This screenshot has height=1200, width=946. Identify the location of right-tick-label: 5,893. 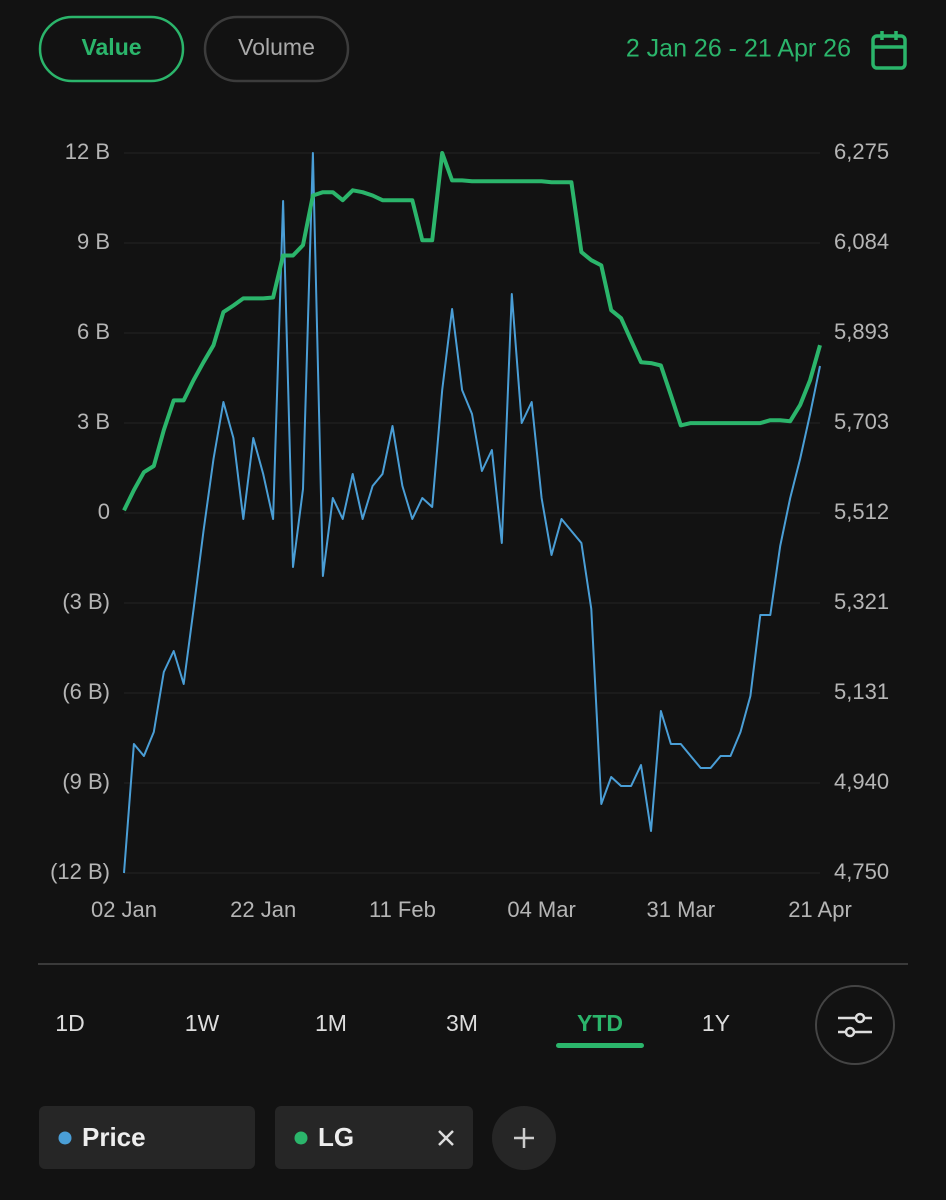
(861, 331).